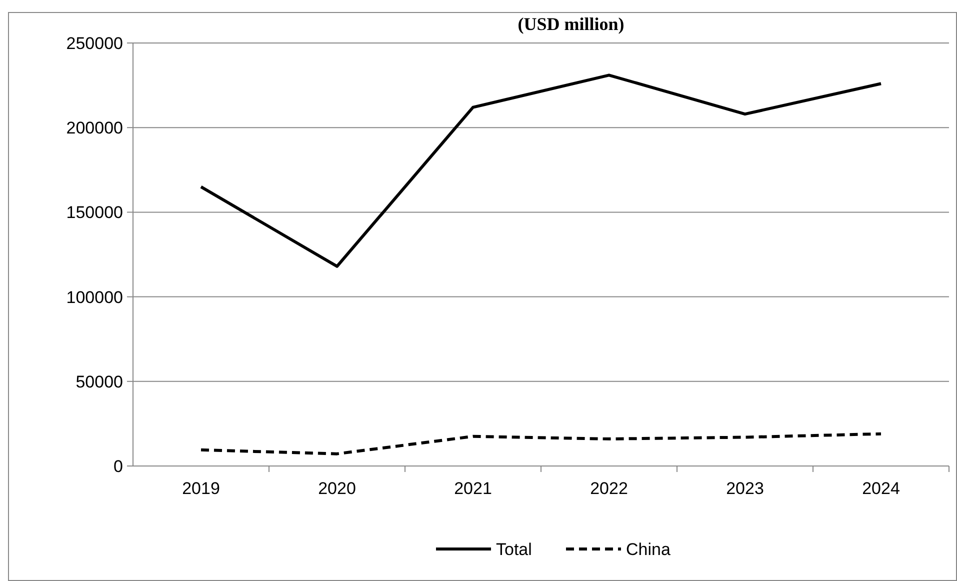 The height and width of the screenshot is (581, 957). What do you see at coordinates (571, 24) in the screenshot?
I see `chart-title: (USD million)` at bounding box center [571, 24].